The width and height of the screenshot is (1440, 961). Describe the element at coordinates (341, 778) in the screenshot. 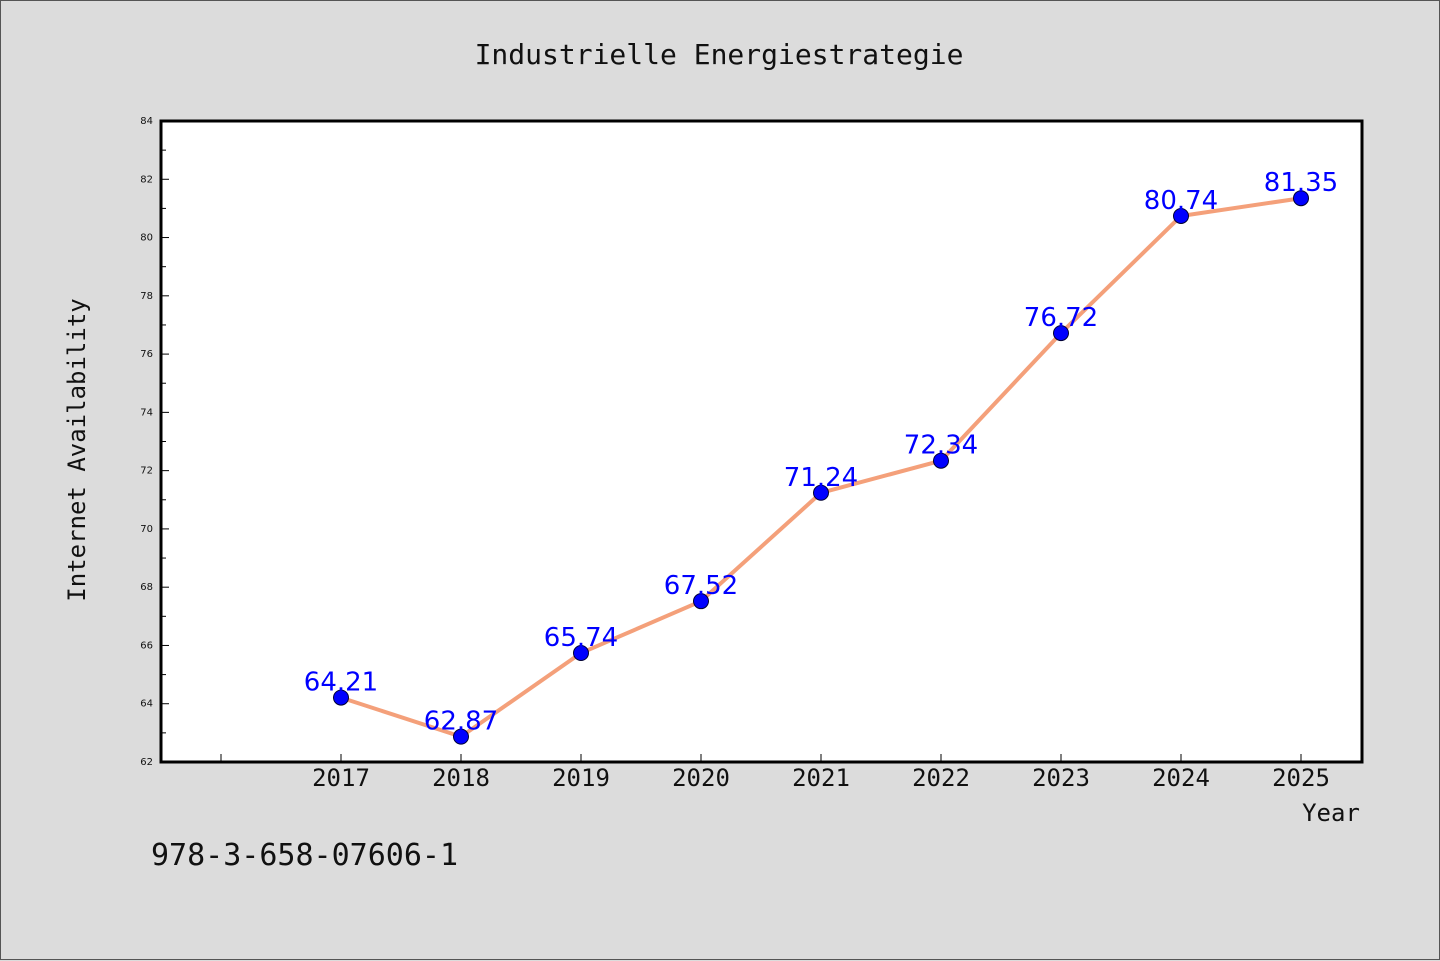

I see `x-tick-label: 2017` at that location.